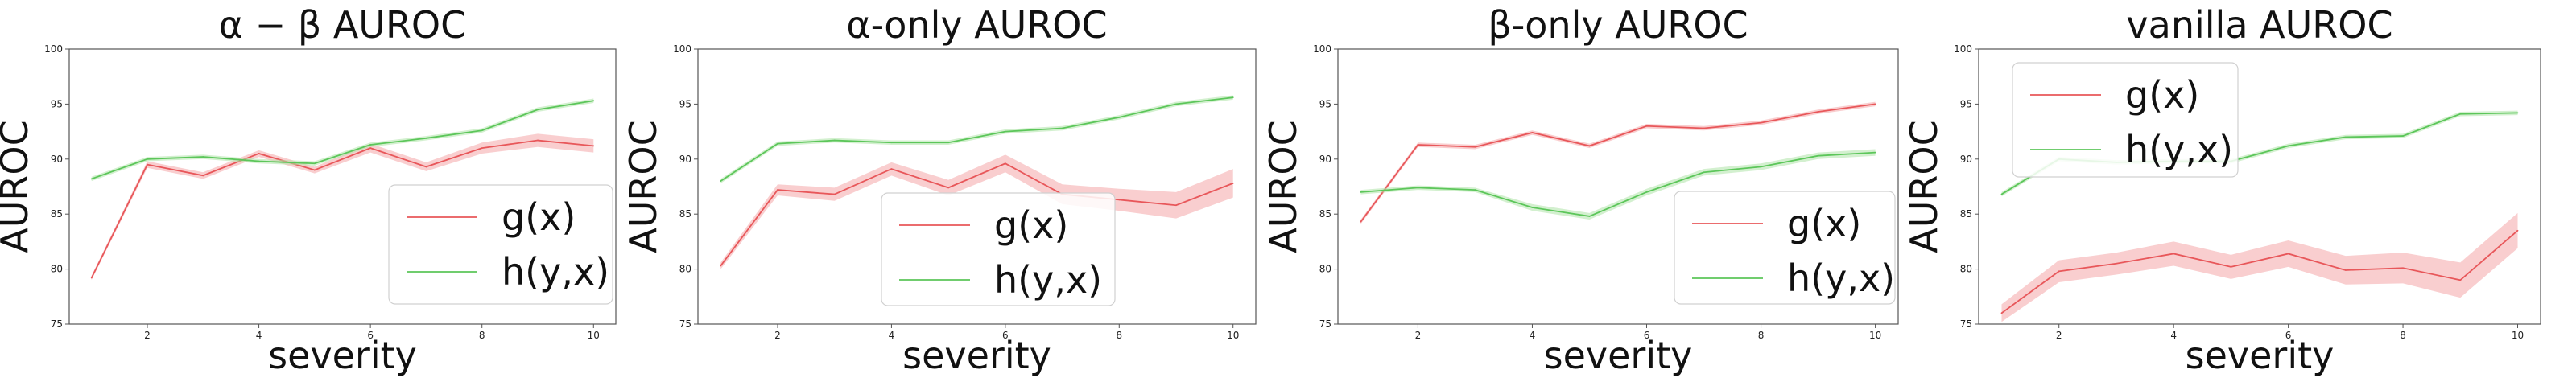 The height and width of the screenshot is (386, 2576). I want to click on chart-title: α-only AUROC, so click(976, 25).